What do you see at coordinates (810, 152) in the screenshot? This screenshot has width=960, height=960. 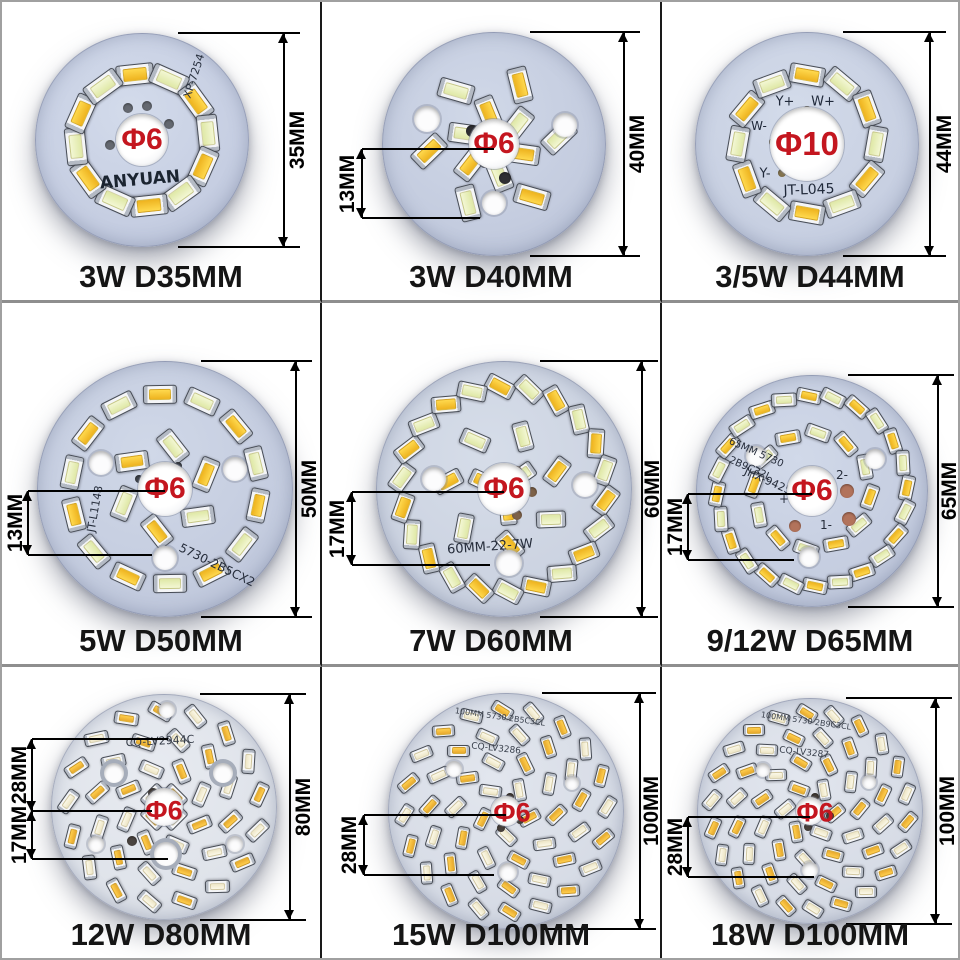 I see `product-cell: Y+ W+ W- Y- JT-L045 Φ10 44MM 3/5W D44MM` at bounding box center [810, 152].